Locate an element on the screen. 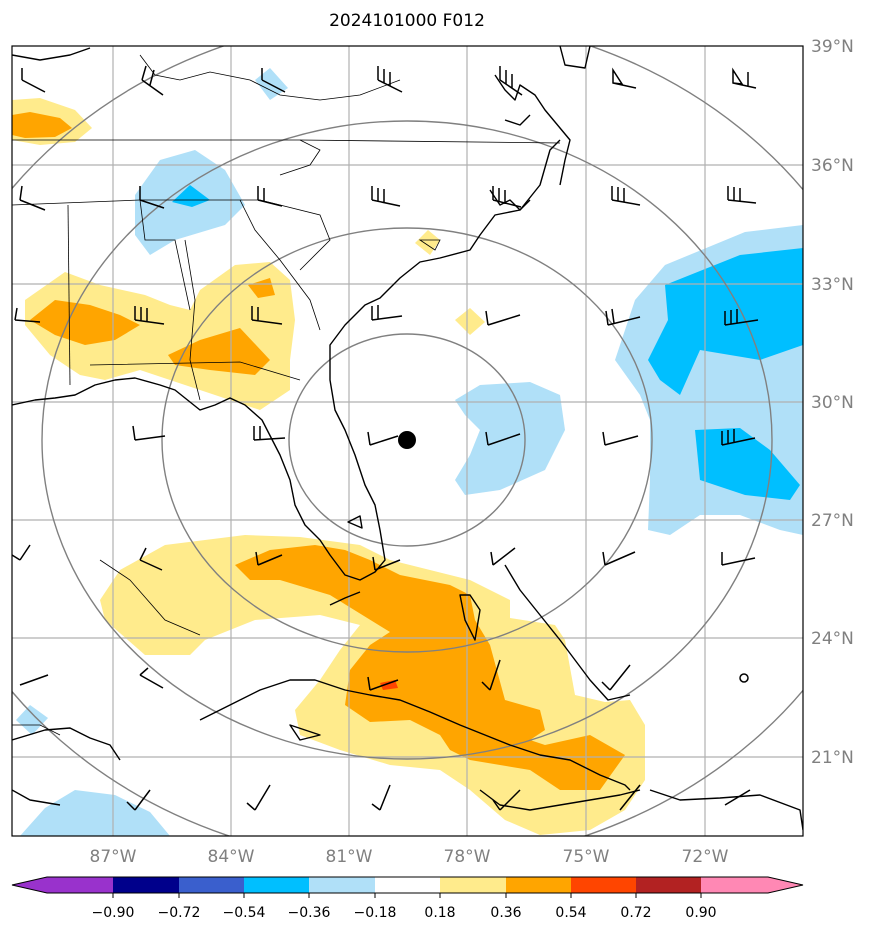 This screenshot has width=873, height=933. colorbar-ticks is located at coordinates (407, 895).